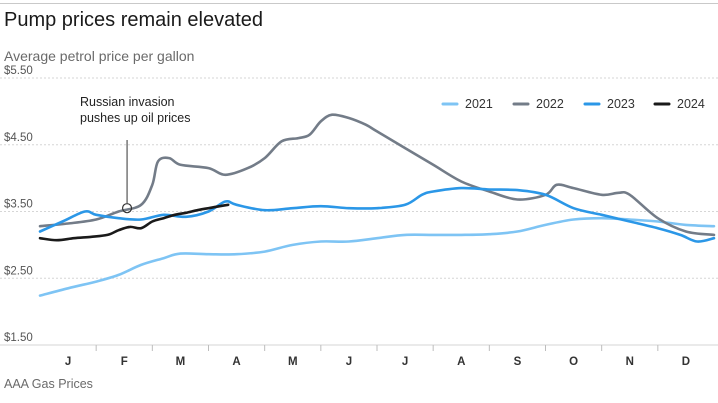  What do you see at coordinates (134, 222) in the screenshot?
I see `series-line-2024` at bounding box center [134, 222].